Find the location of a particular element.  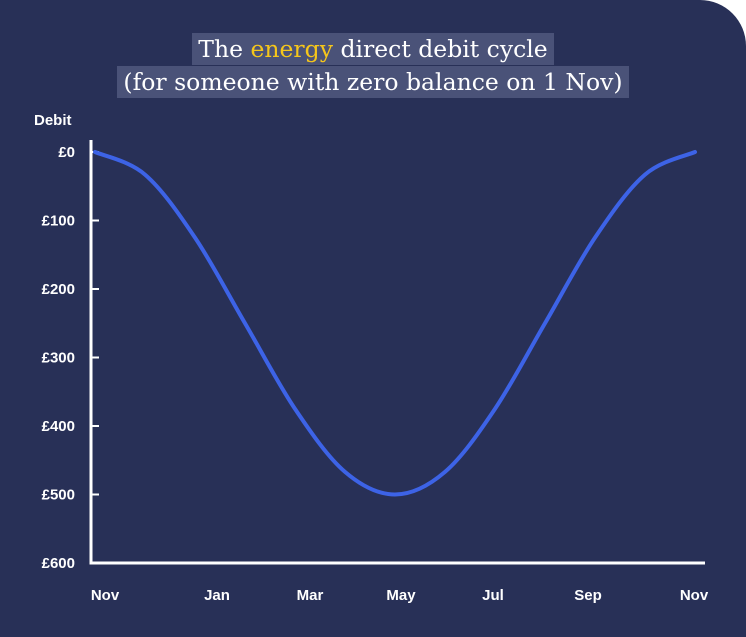

title-prefix: The is located at coordinates (224, 49).